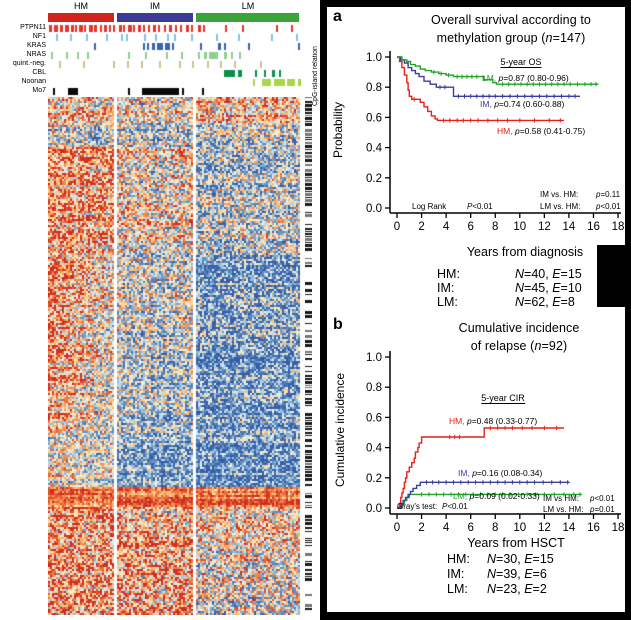  What do you see at coordinates (522, 104) in the screenshot?
I see `panel-a-legend-im: IM, p=0.74 (0.60-0.88)` at bounding box center [522, 104].